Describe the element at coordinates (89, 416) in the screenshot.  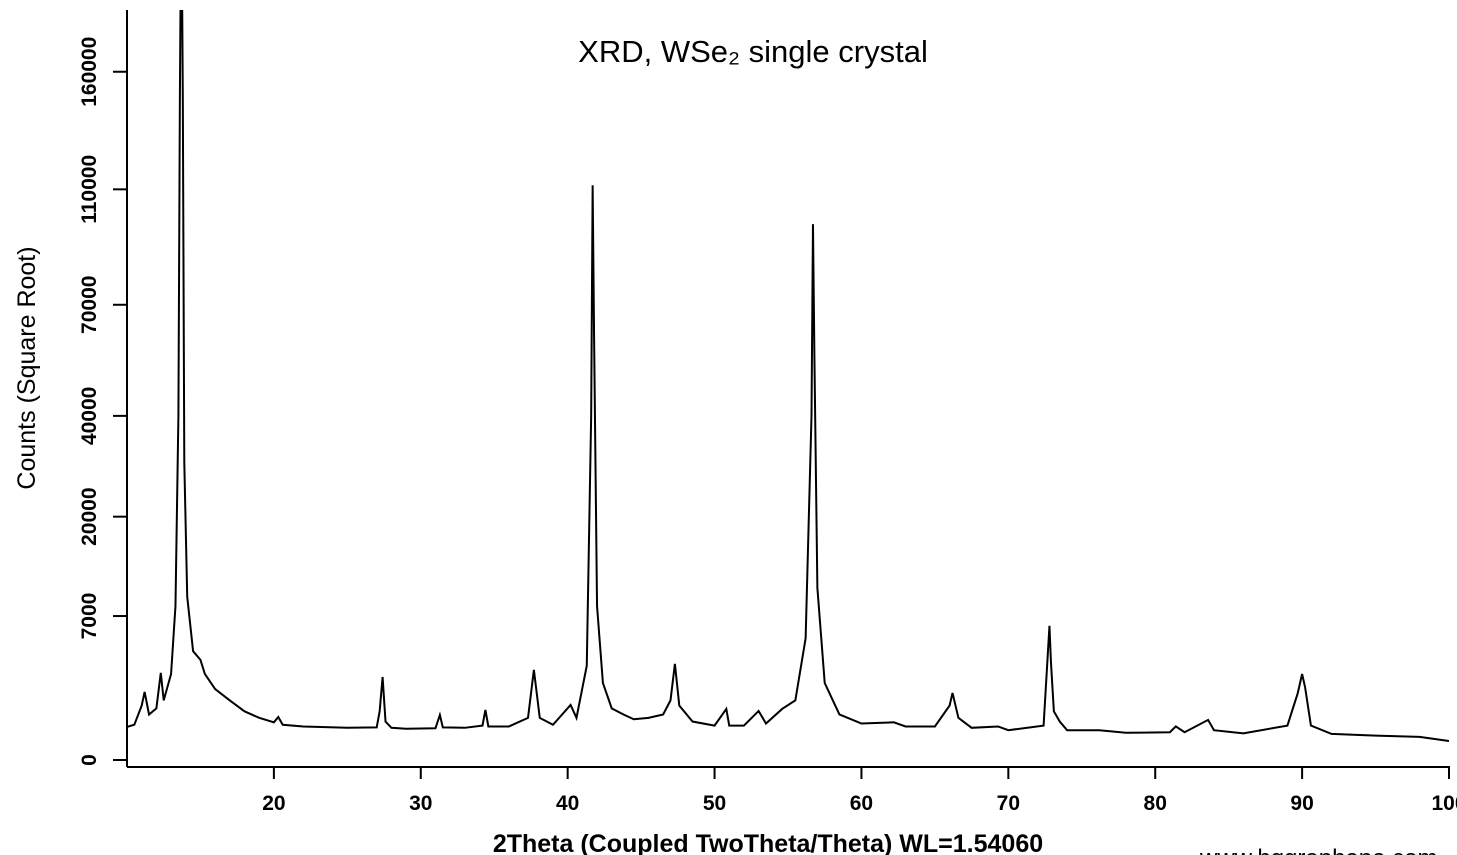
I see `y-tick-label: 40000` at that location.